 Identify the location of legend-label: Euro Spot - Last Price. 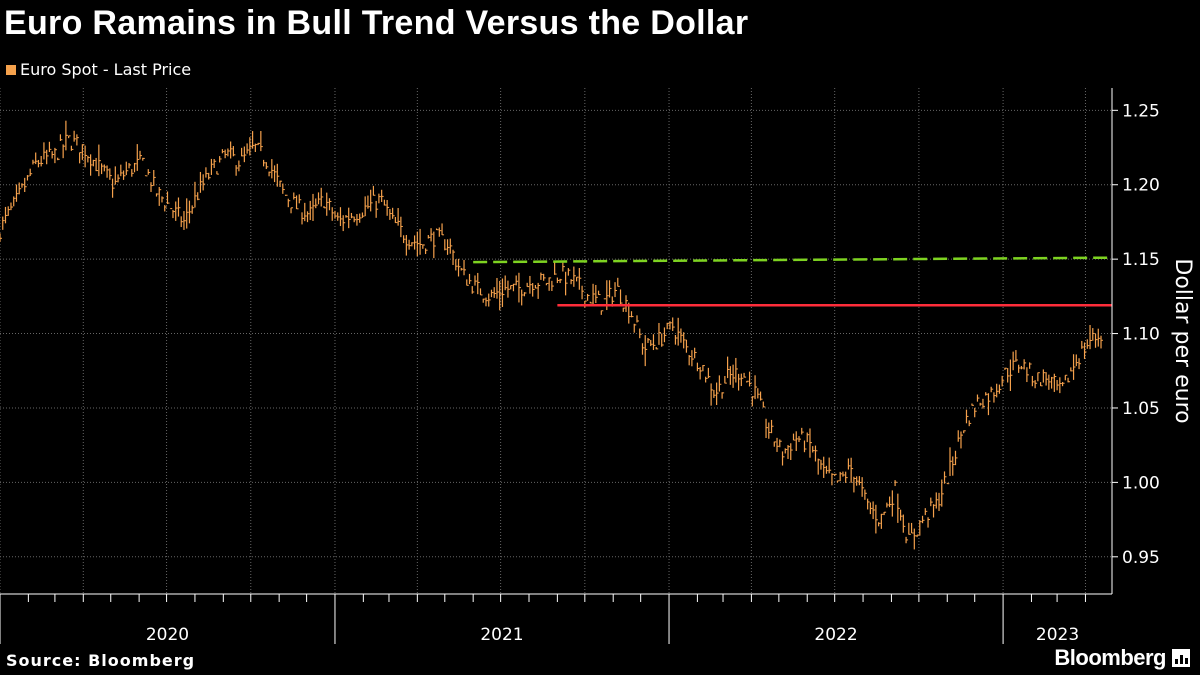
(106, 69).